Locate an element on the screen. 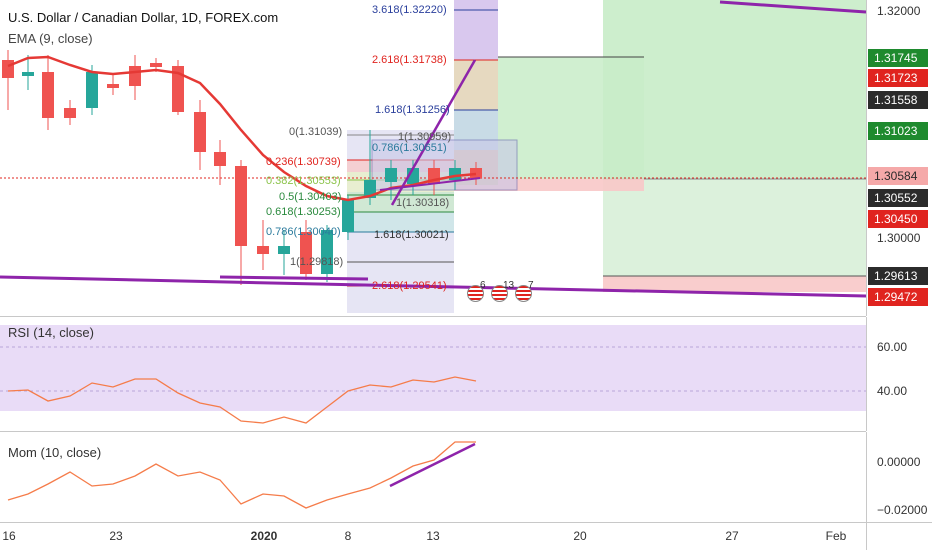 The width and height of the screenshot is (932, 551). price-tag: 1.31023 is located at coordinates (898, 131).